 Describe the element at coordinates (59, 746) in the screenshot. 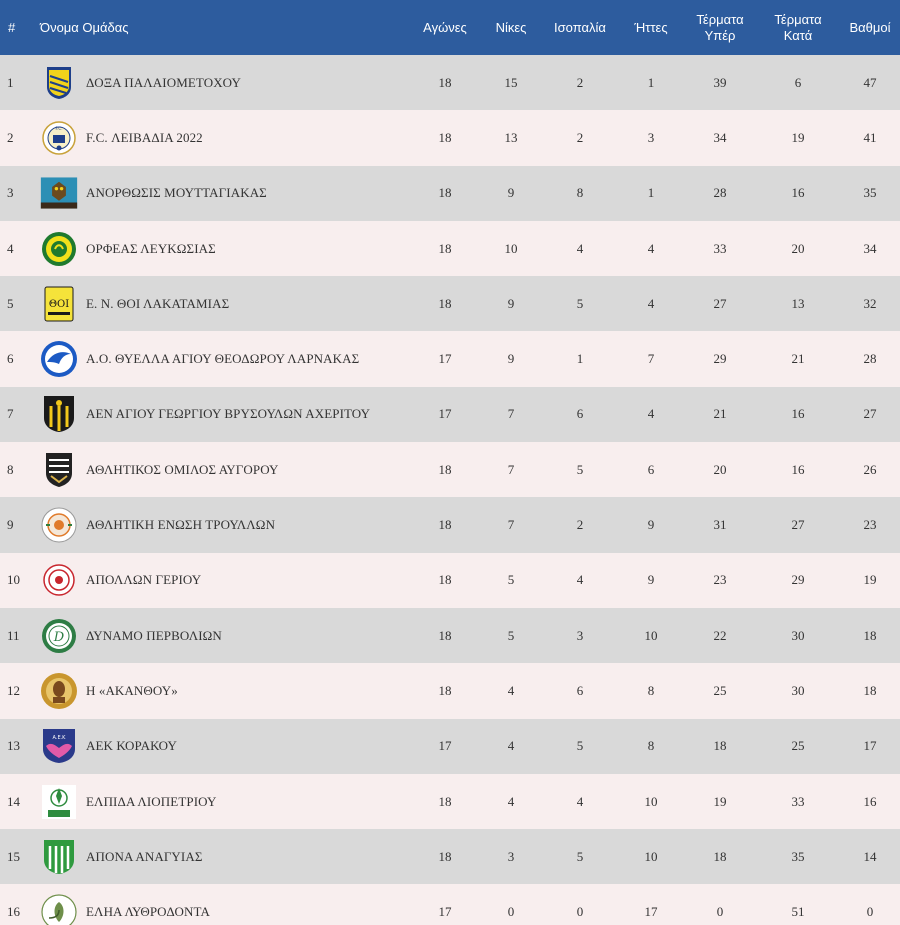

I see `aek-crest-icon: A.E.K` at that location.